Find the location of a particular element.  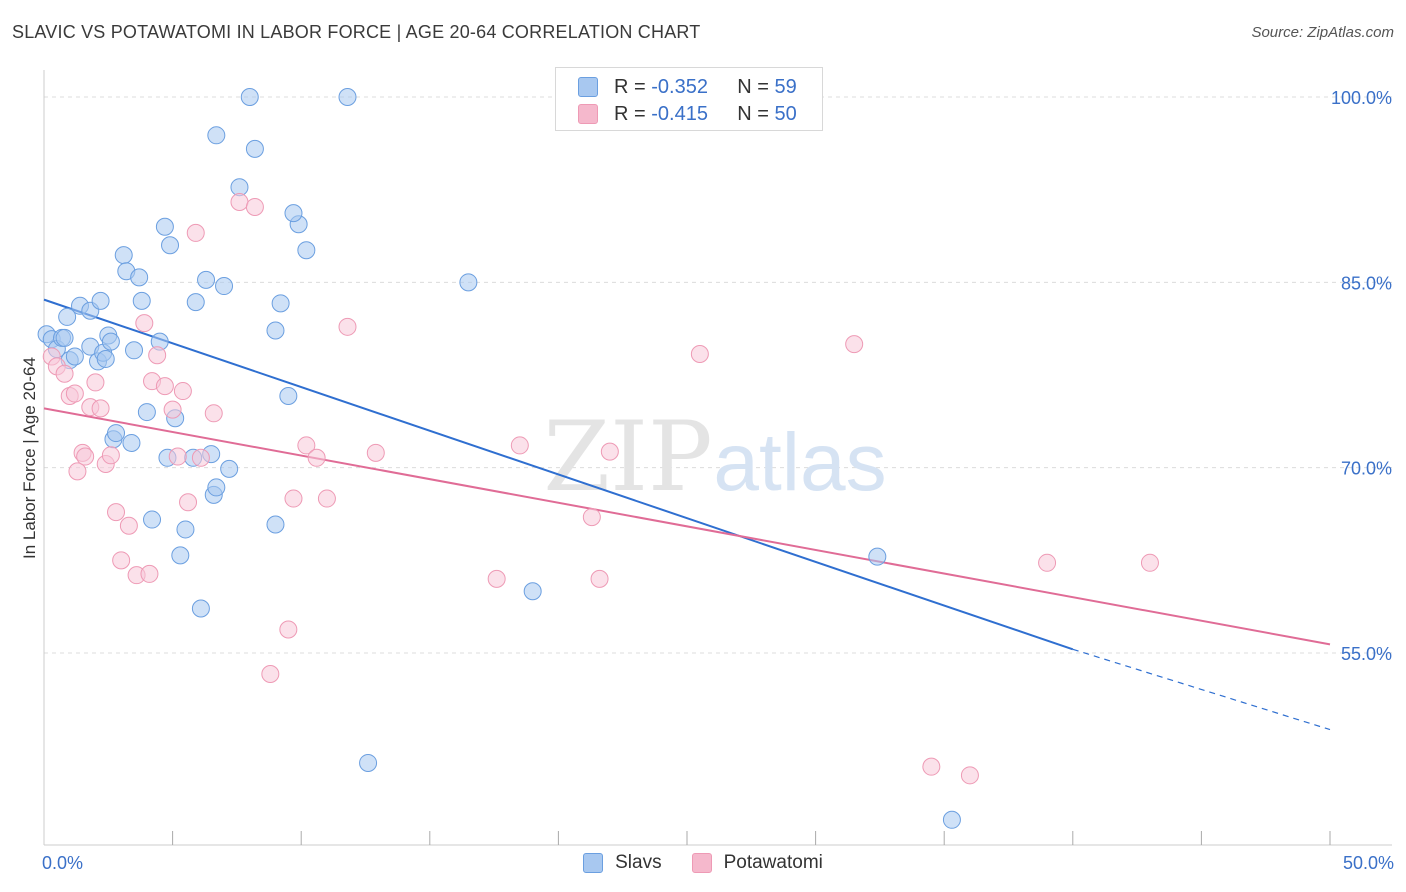

y-axis-title: In Labor Force | Age 20-64 is located at coordinates (29, 458).